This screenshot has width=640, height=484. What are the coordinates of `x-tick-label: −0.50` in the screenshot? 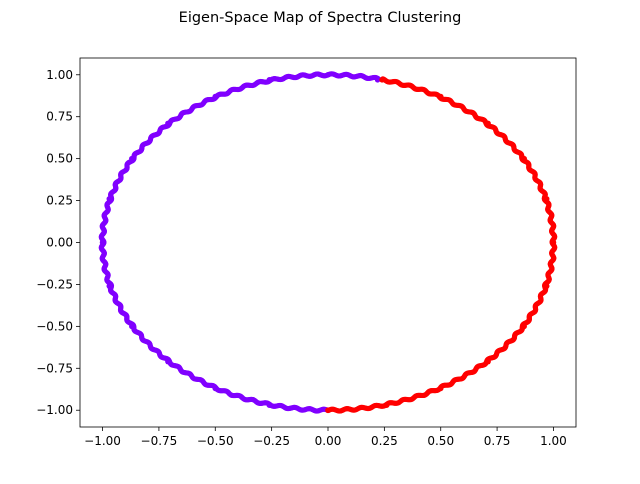 It's located at (215, 441).